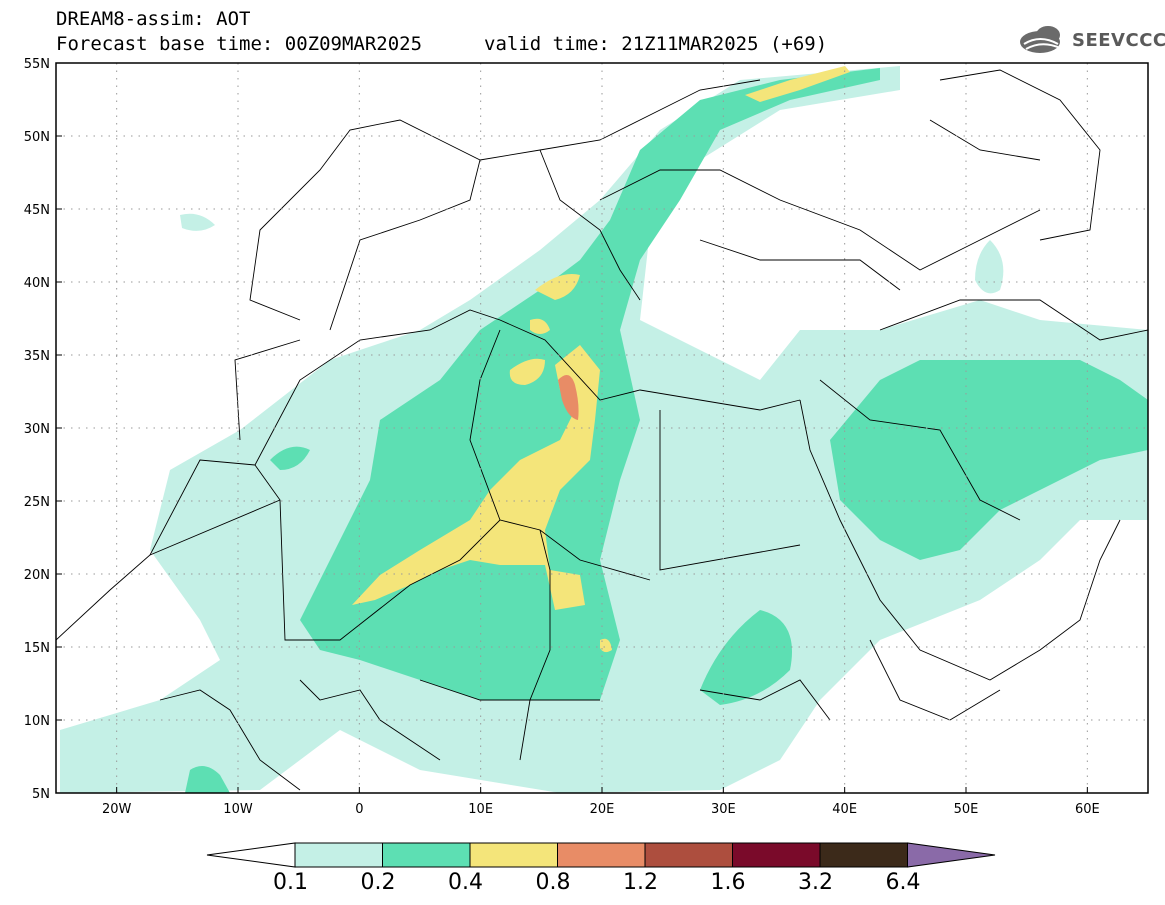 The height and width of the screenshot is (905, 1165). What do you see at coordinates (37, 575) in the screenshot?
I see `lat-tick-label: 20N` at bounding box center [37, 575].